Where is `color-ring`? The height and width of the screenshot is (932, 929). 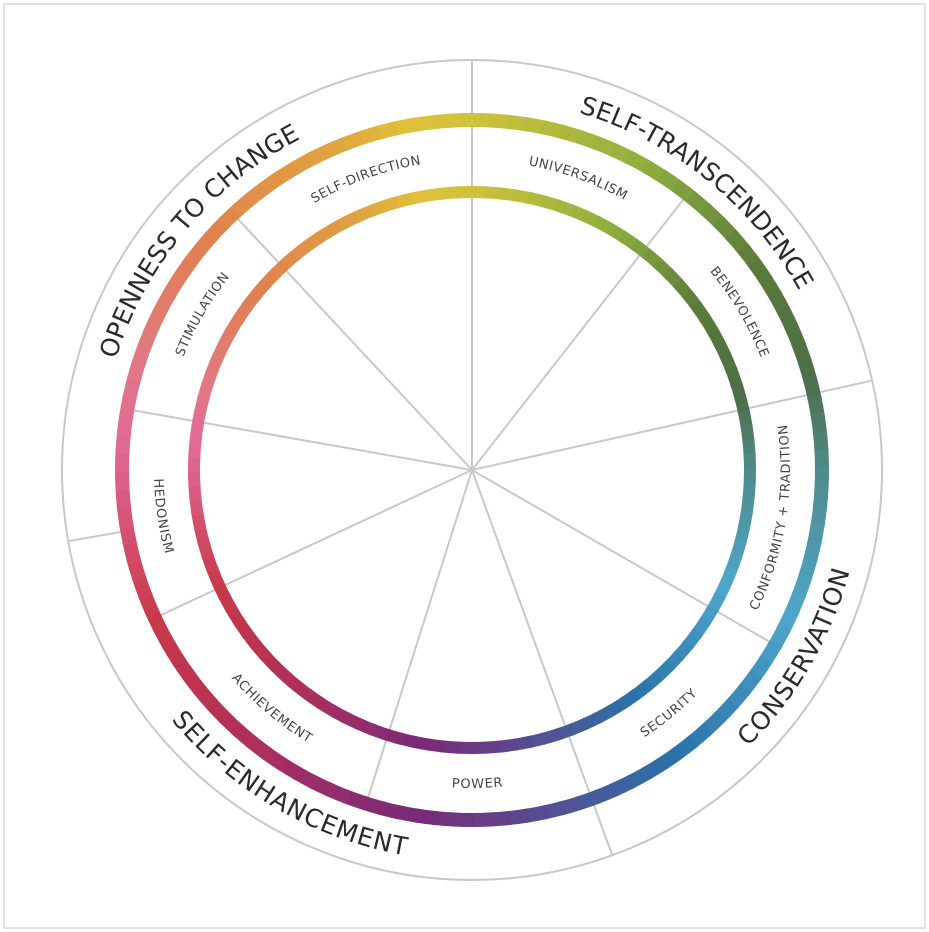 color-ring is located at coordinates (462, 120).